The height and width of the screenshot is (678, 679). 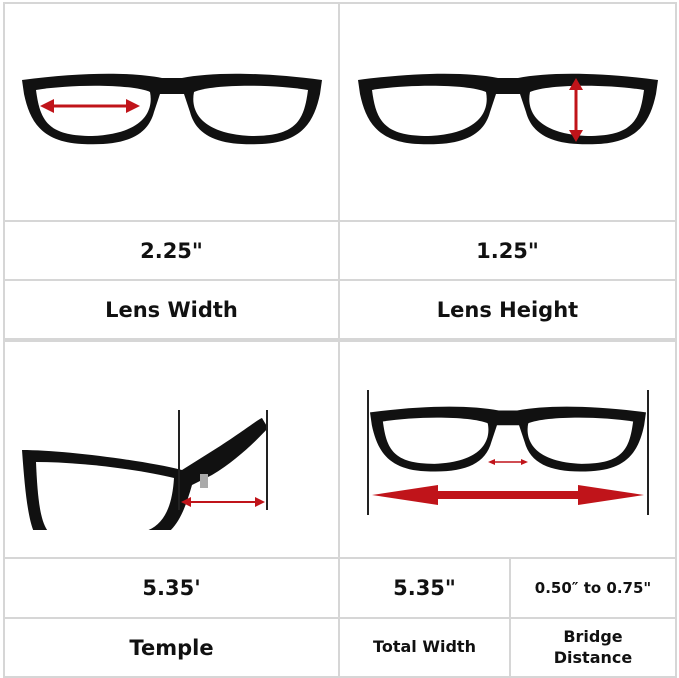 I want to click on lens-height-diagram-icon, so click(x=507, y=109).